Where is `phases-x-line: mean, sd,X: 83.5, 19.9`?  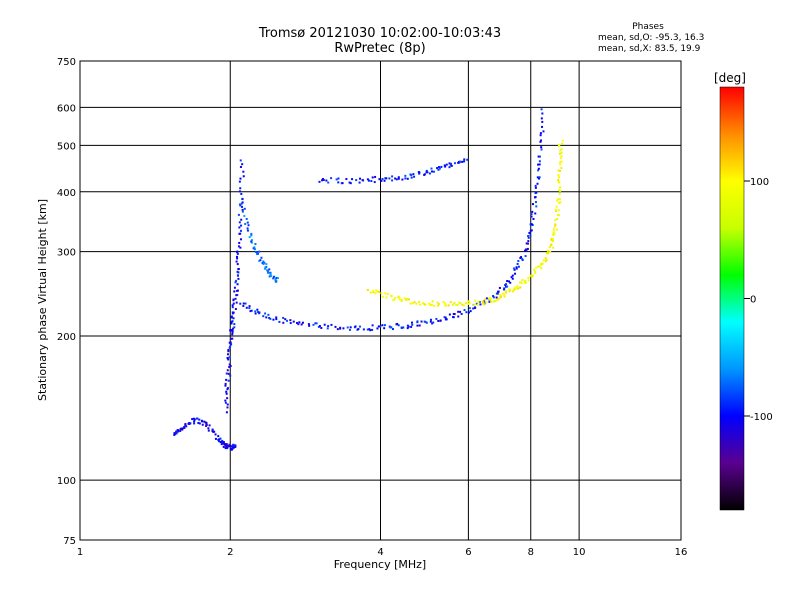 phases-x-line: mean, sd,X: 83.5, 19.9 is located at coordinates (649, 49).